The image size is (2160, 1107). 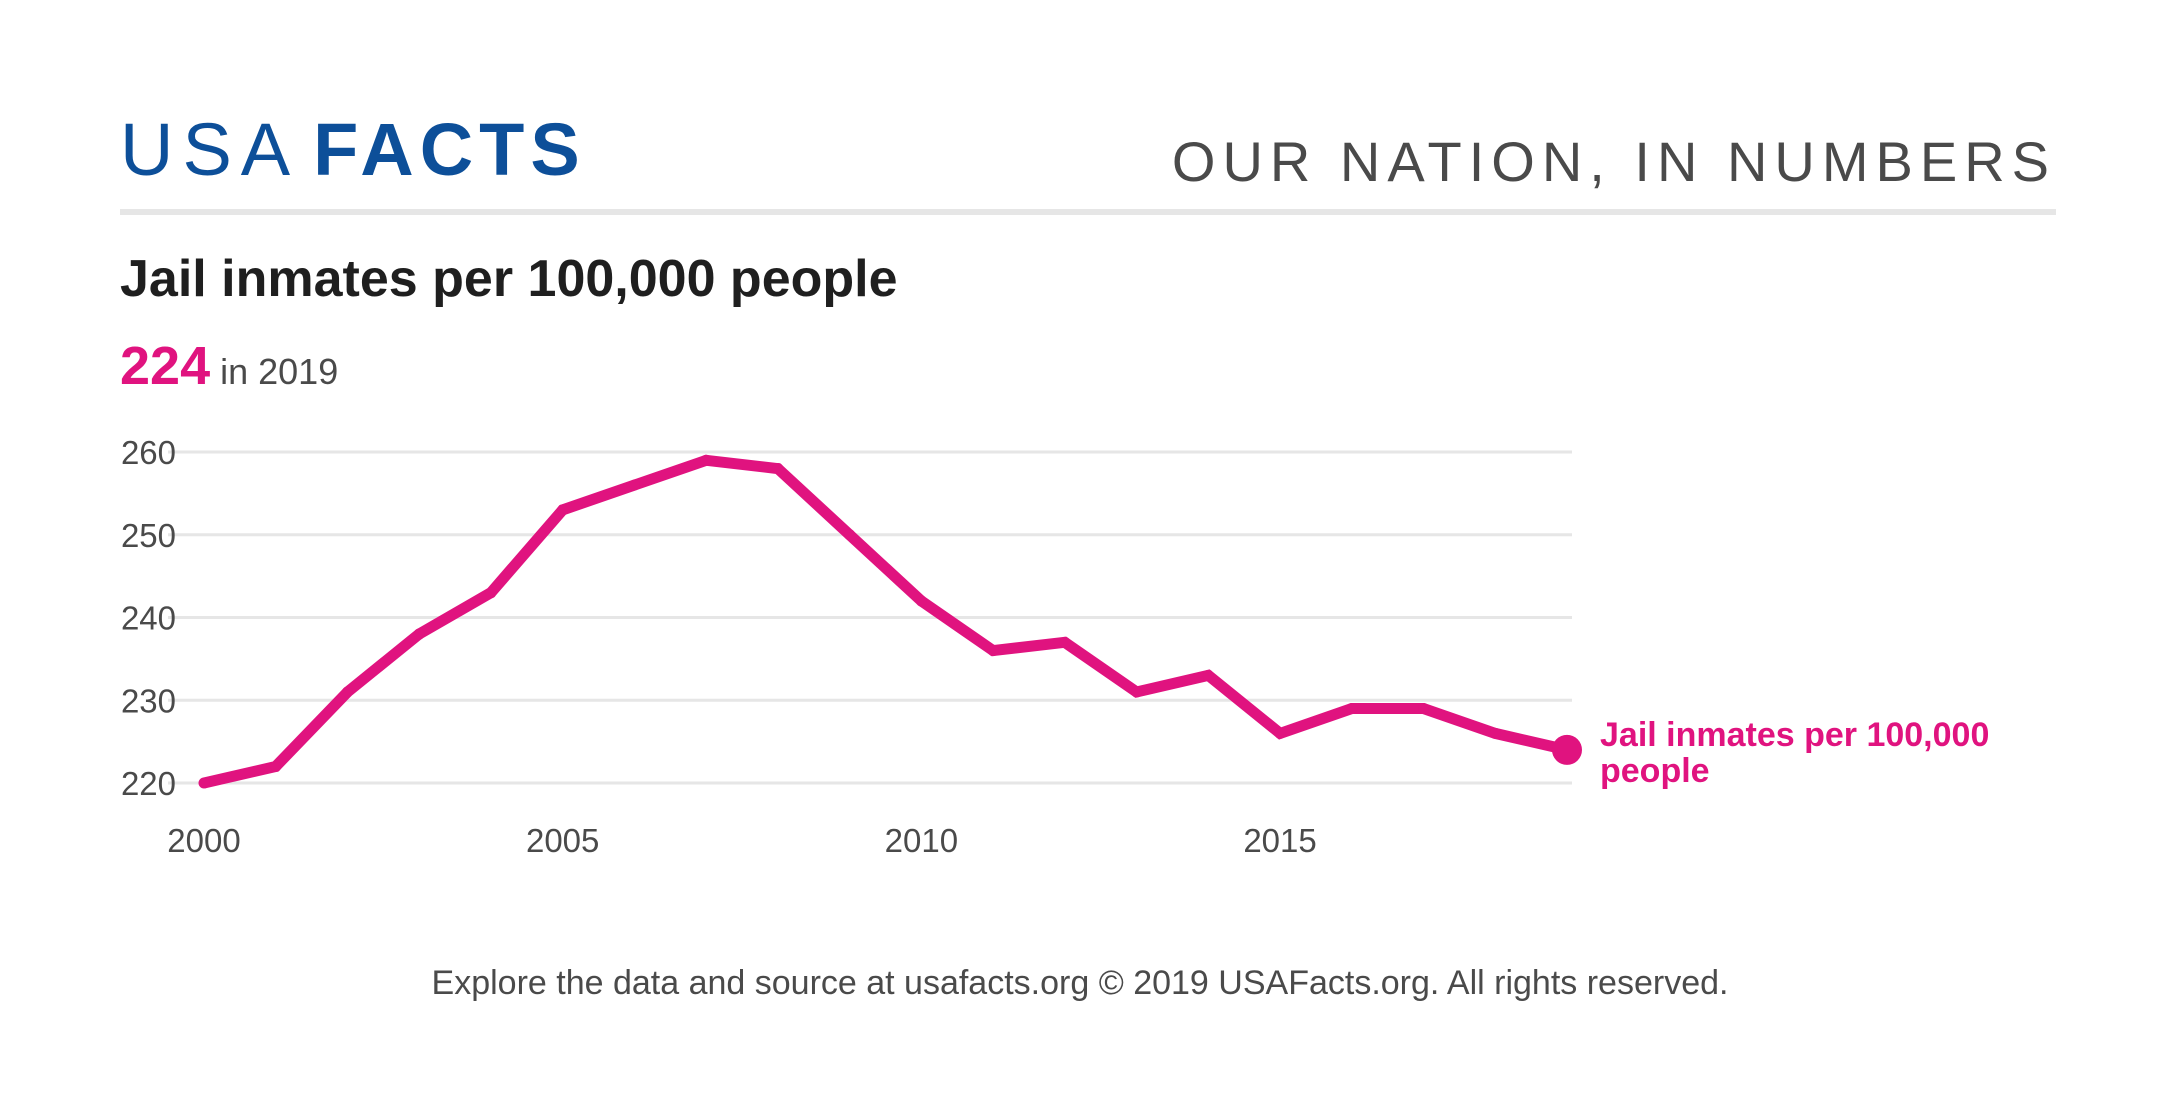 What do you see at coordinates (203, 840) in the screenshot?
I see `x-tick-label: 2000` at bounding box center [203, 840].